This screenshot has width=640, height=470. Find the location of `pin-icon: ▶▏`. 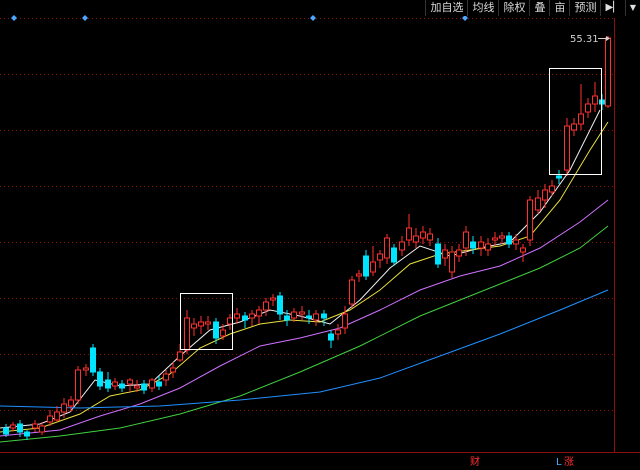

pin-icon: ▶▏ is located at coordinates (612, 8).